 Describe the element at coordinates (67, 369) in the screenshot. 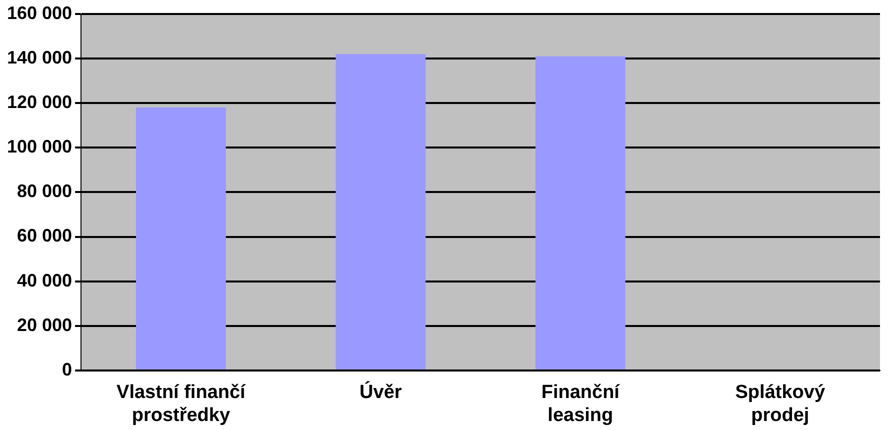

I see `y-tick-label: 0` at that location.